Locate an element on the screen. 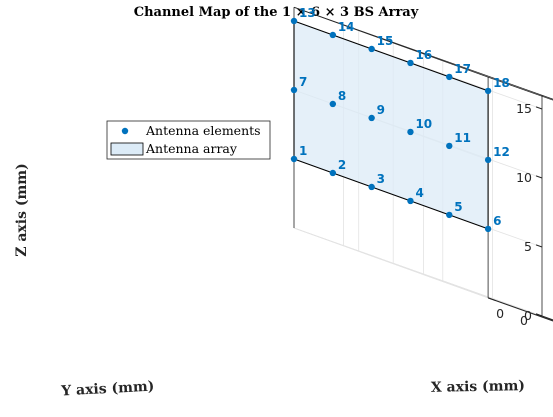 This screenshot has width=553, height=417. y-tick-label: 0 is located at coordinates (524, 320).